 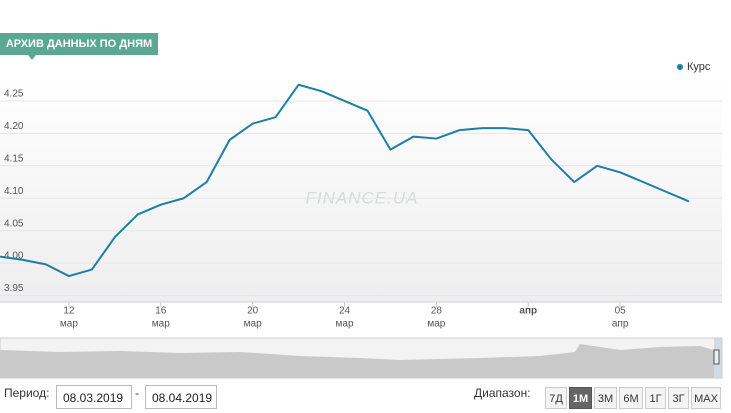 I want to click on y-tick-label: 4.05, so click(x=14, y=223).